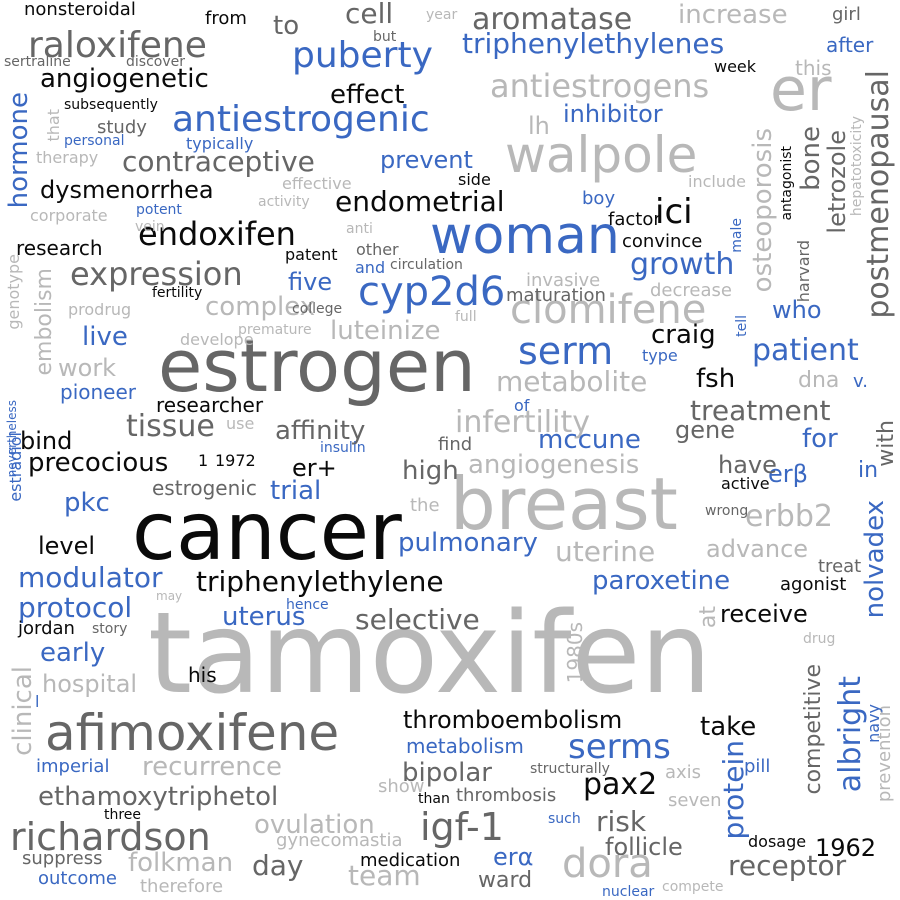 This screenshot has height=900, width=900. What do you see at coordinates (878, 194) in the screenshot?
I see `word-postmenopausal: postmenopausal` at bounding box center [878, 194].